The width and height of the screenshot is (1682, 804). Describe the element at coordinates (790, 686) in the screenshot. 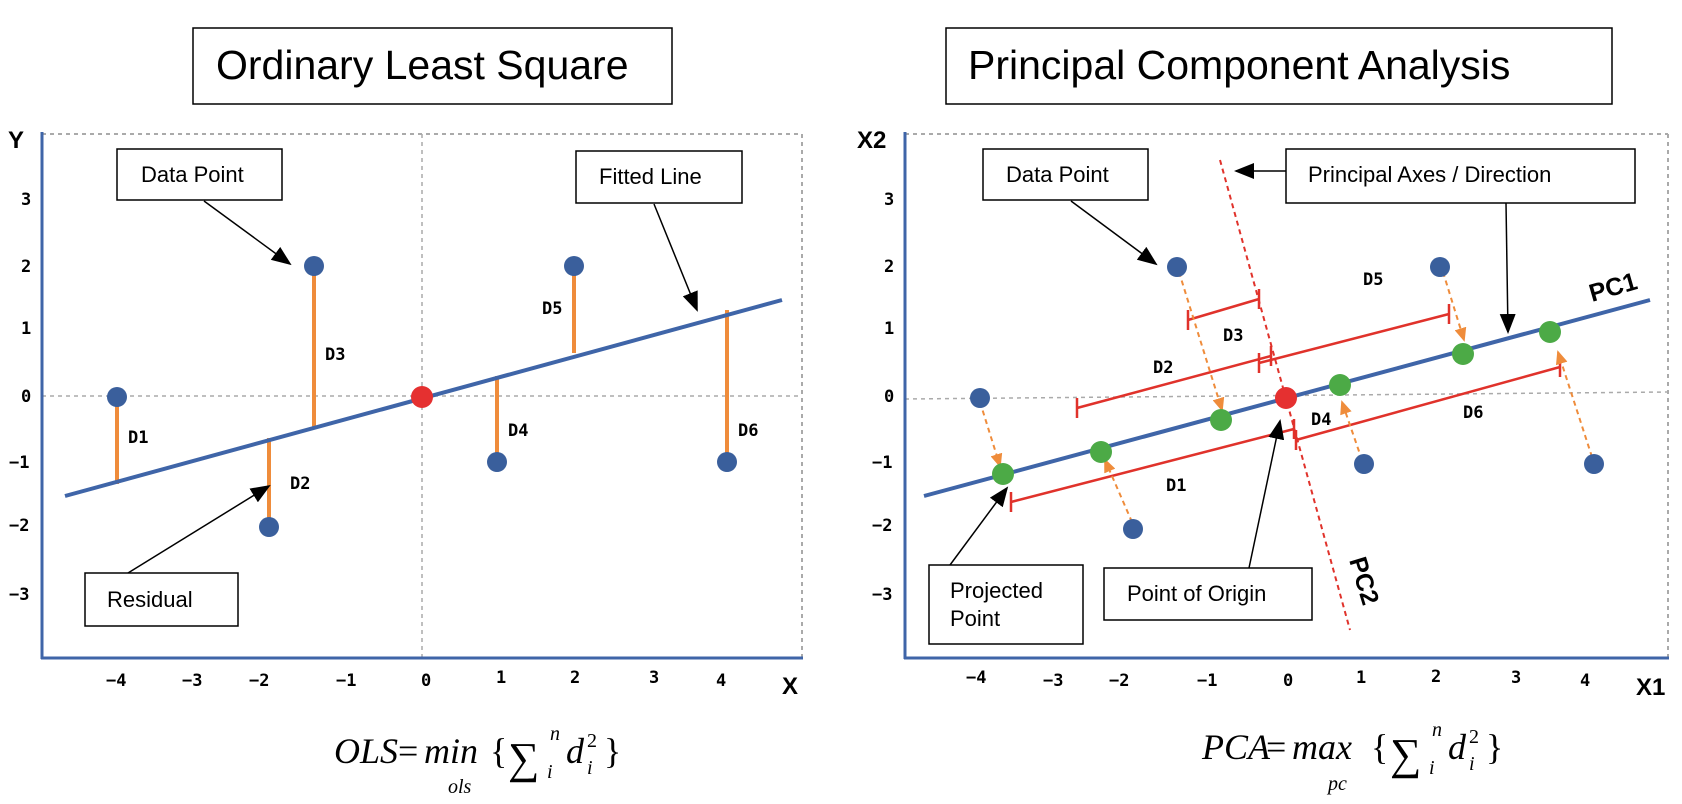

I see `ols-x-axis-label: X` at that location.